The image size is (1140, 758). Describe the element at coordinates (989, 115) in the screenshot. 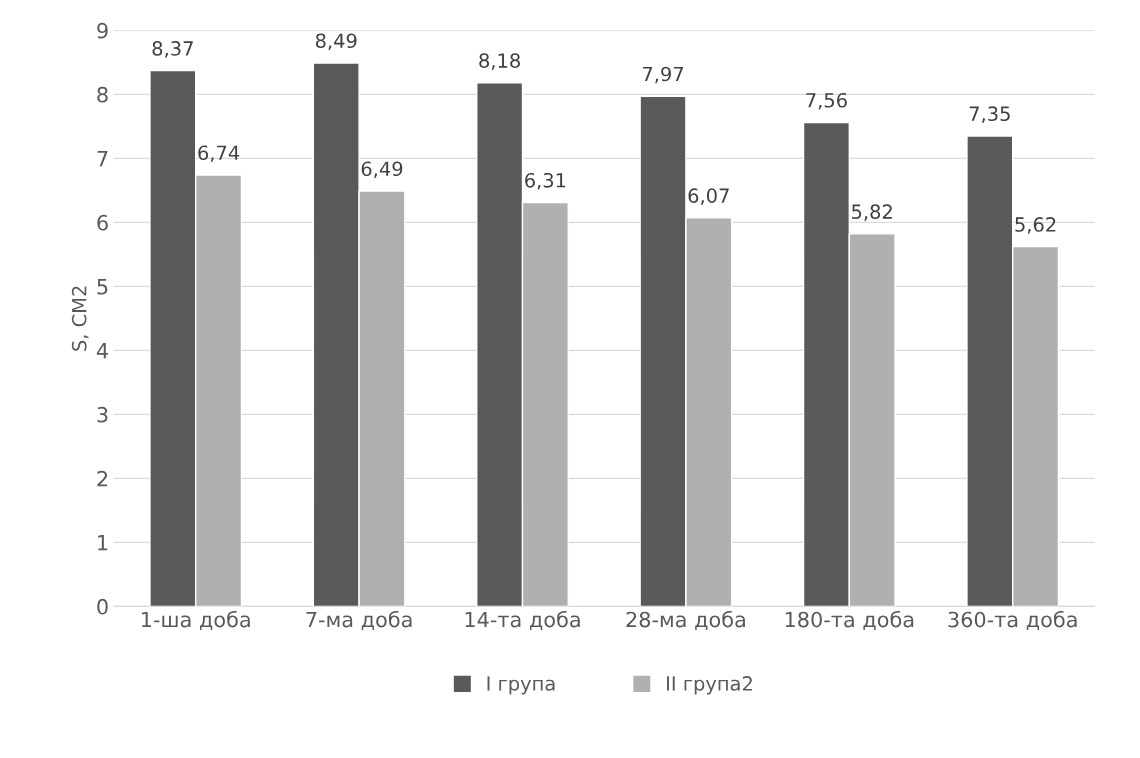

I see `data-label: 7,35` at that location.